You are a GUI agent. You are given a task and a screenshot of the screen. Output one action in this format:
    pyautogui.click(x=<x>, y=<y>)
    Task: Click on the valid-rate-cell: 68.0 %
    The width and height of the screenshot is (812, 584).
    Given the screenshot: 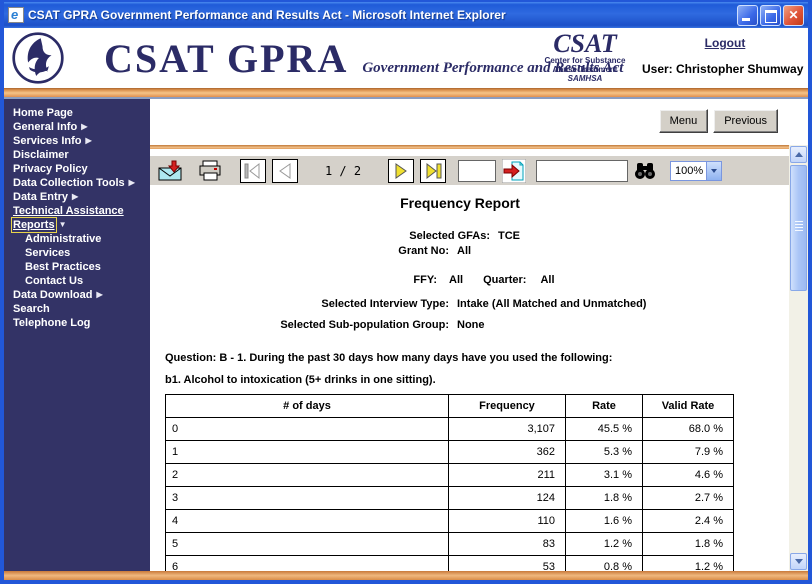 What is the action you would take?
    pyautogui.click(x=688, y=429)
    